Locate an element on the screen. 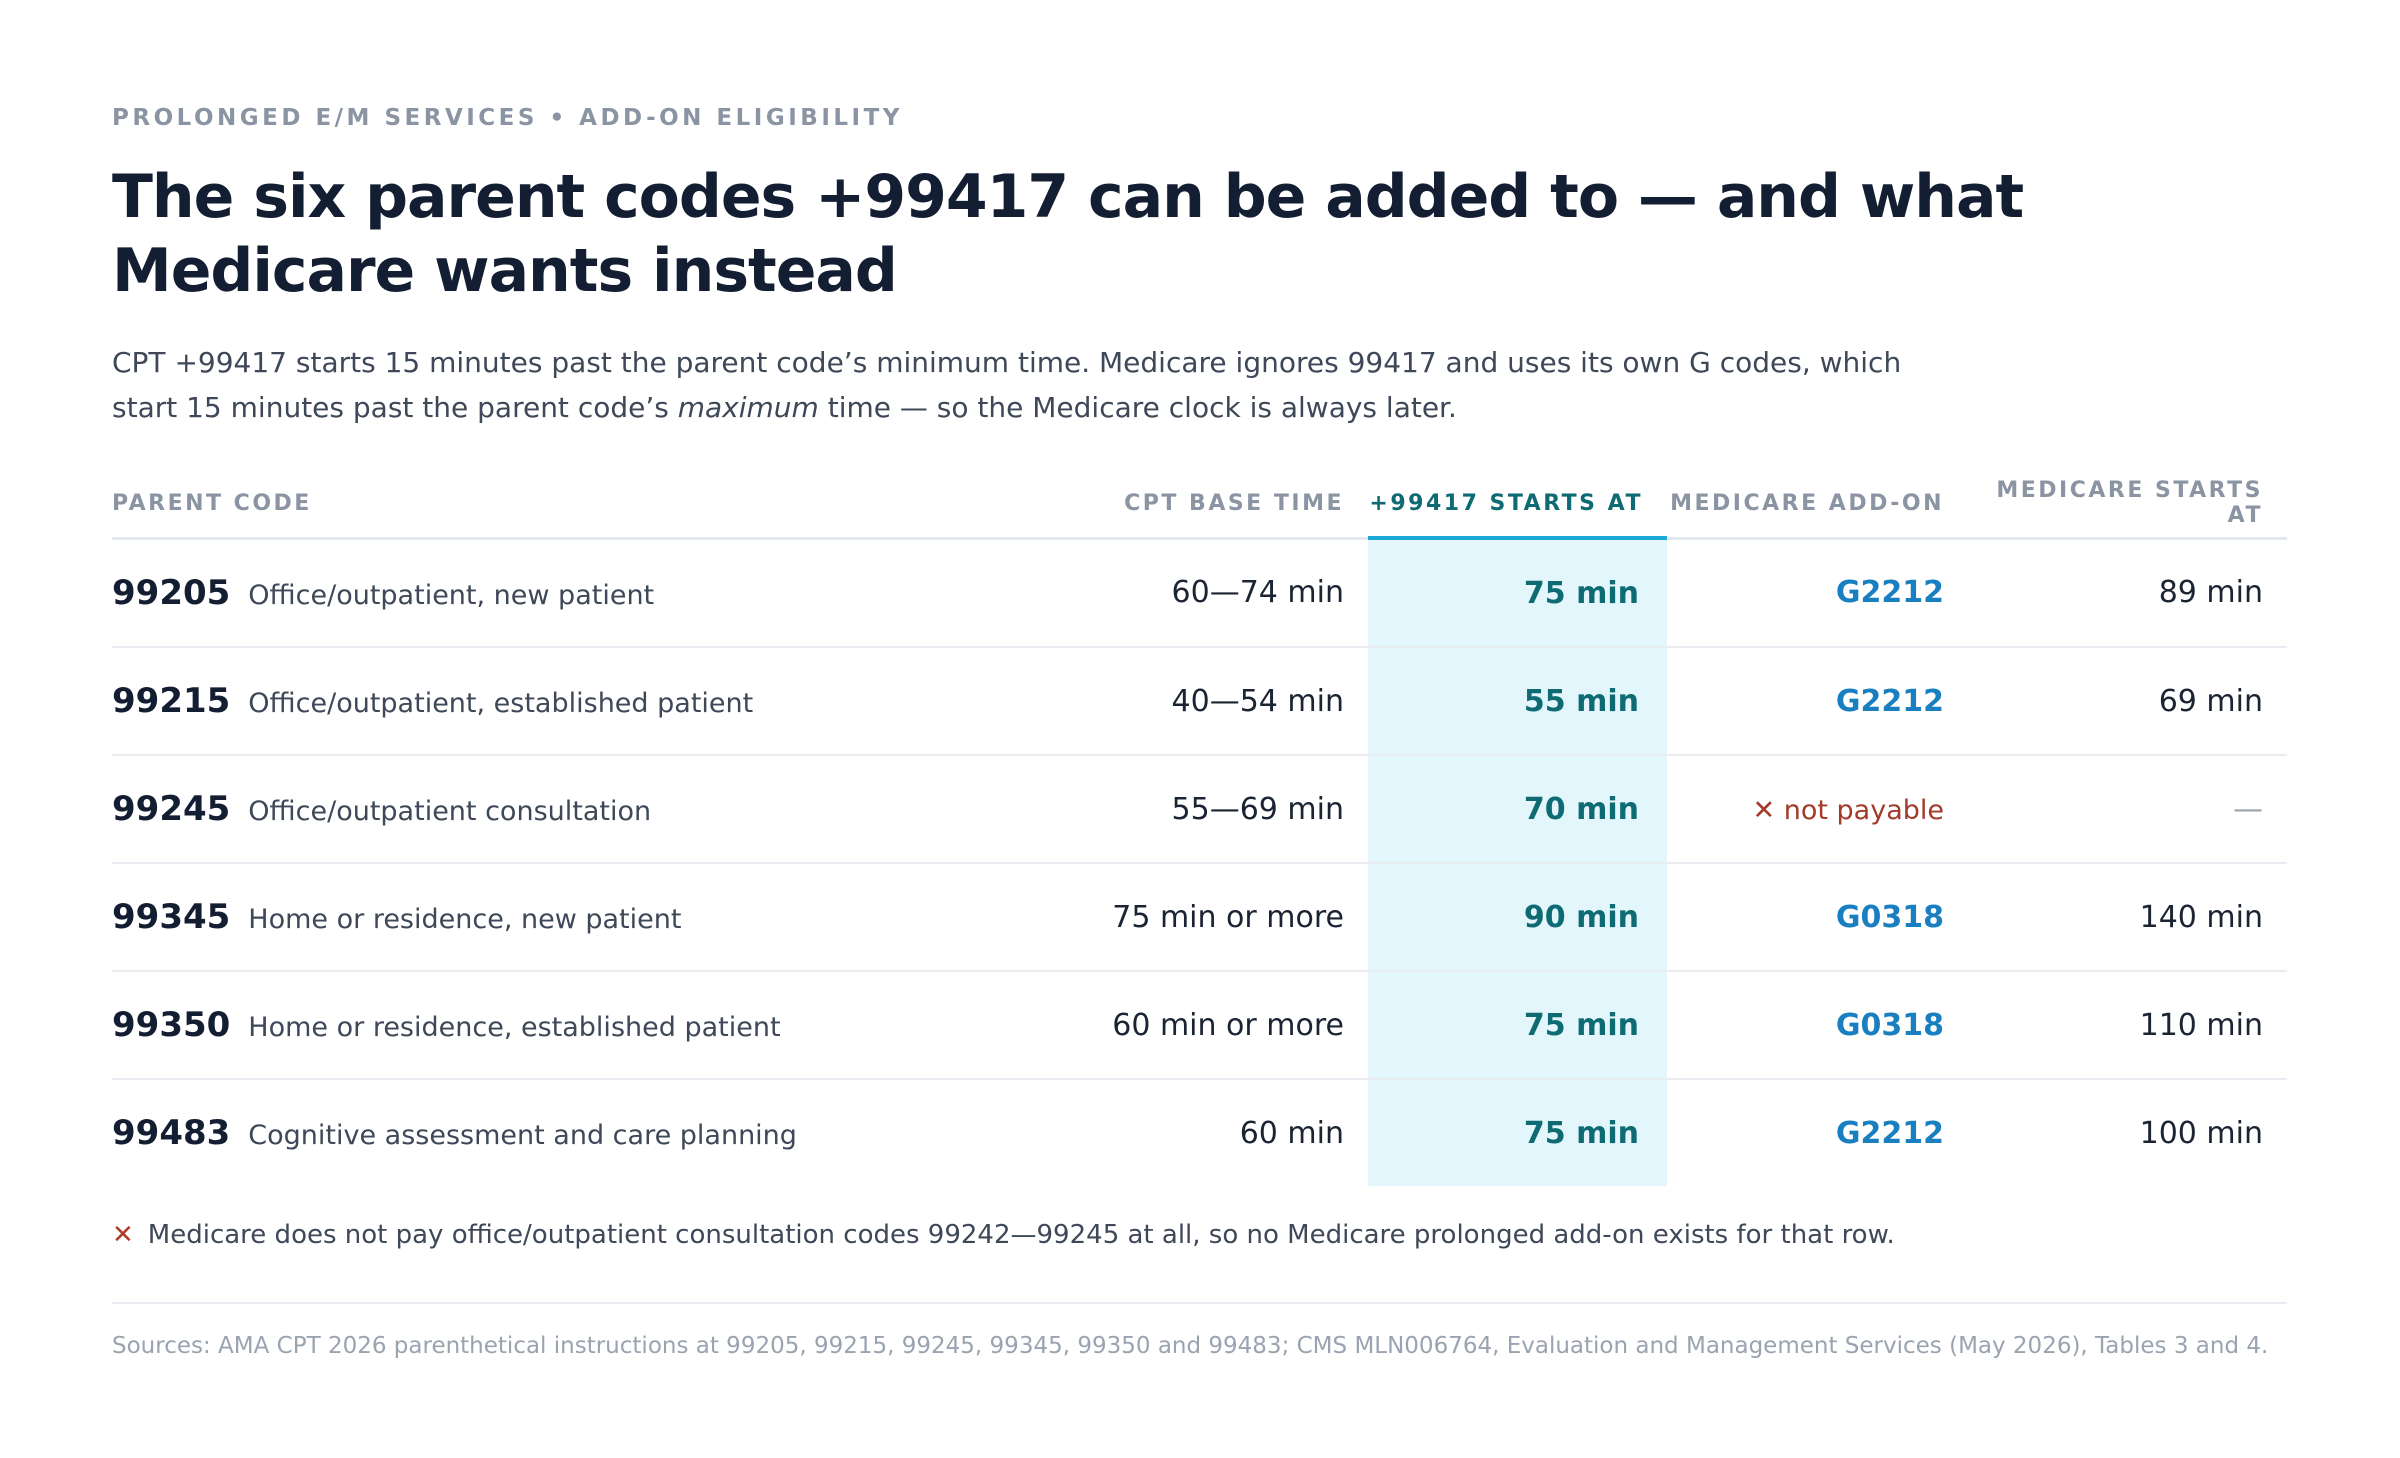 The height and width of the screenshot is (1458, 2400). description: Cognitive assessment and care planning is located at coordinates (522, 1135).